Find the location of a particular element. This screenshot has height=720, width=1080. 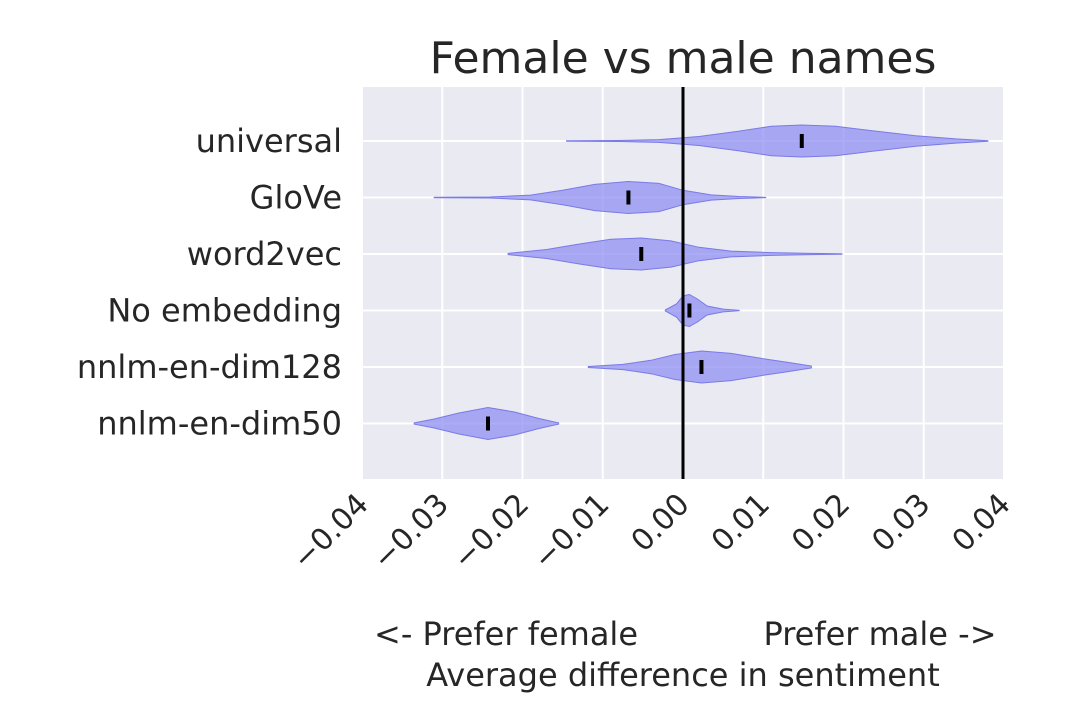

y-tick-label-word2vec: word2vec is located at coordinates (264, 254).